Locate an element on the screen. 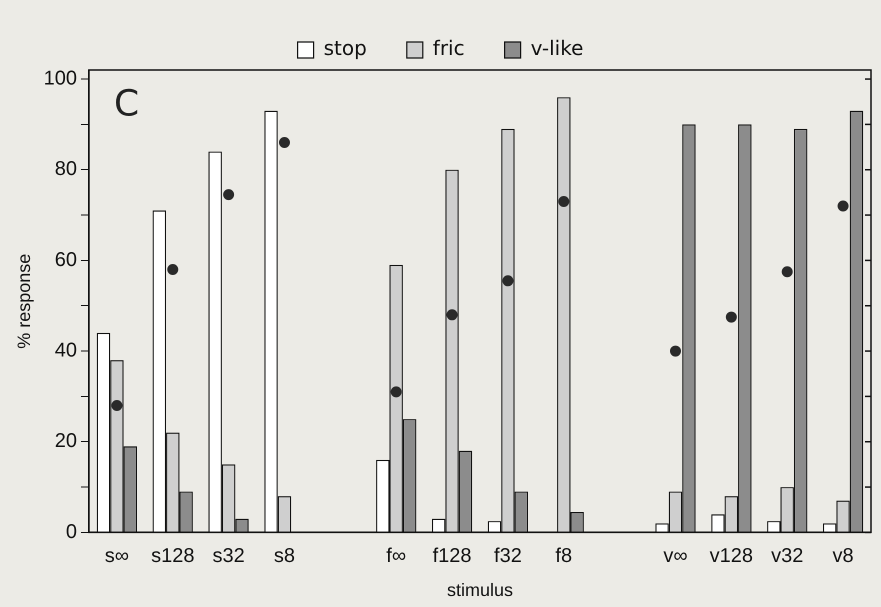 The image size is (881, 607). y-axis-title: % response is located at coordinates (24, 301).